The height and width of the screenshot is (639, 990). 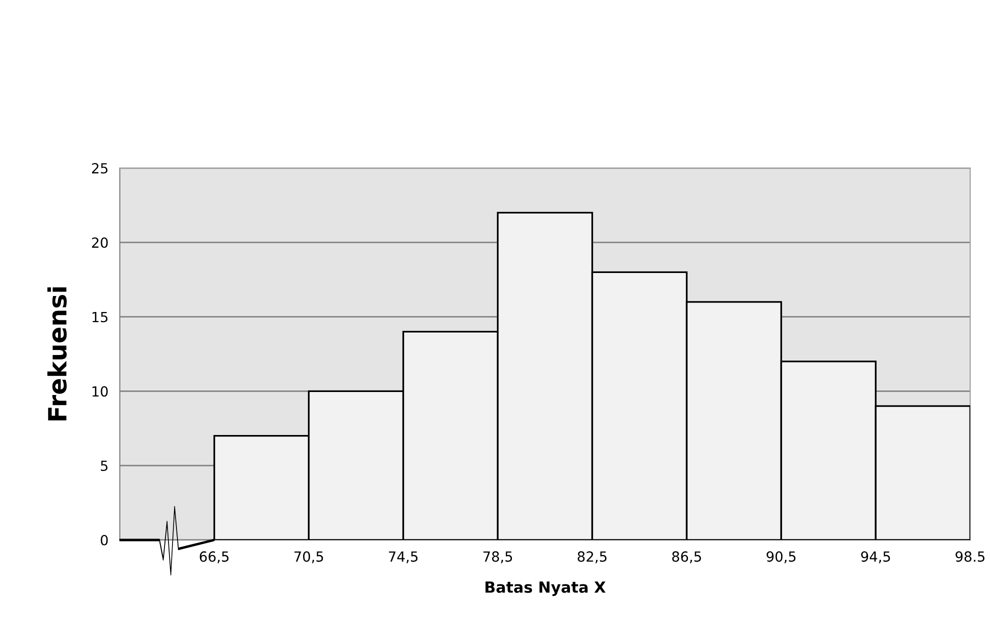 I want to click on x-tick-label: 94,5, so click(x=875, y=557).